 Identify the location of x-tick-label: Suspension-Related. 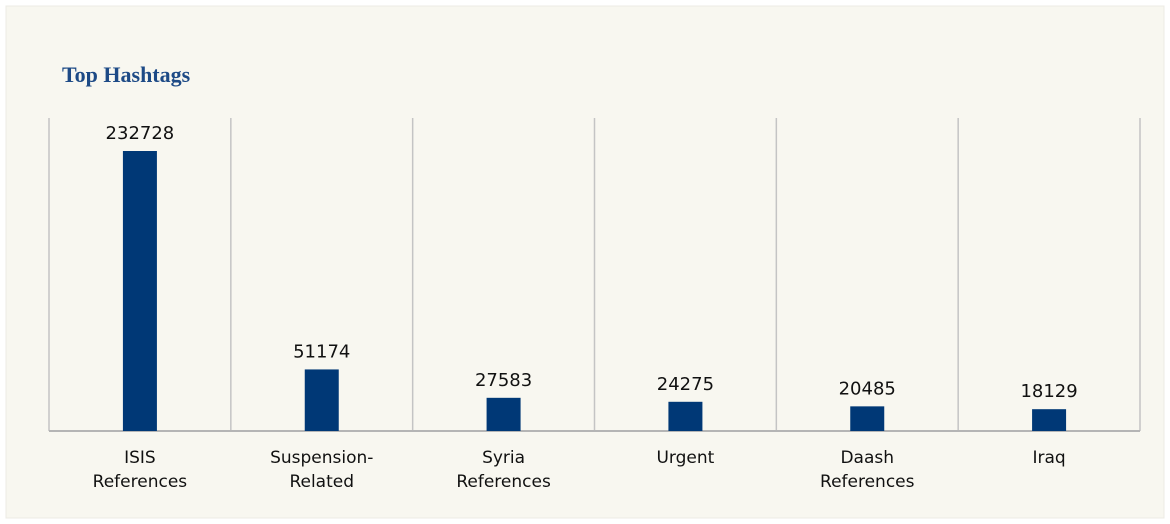
(322, 470).